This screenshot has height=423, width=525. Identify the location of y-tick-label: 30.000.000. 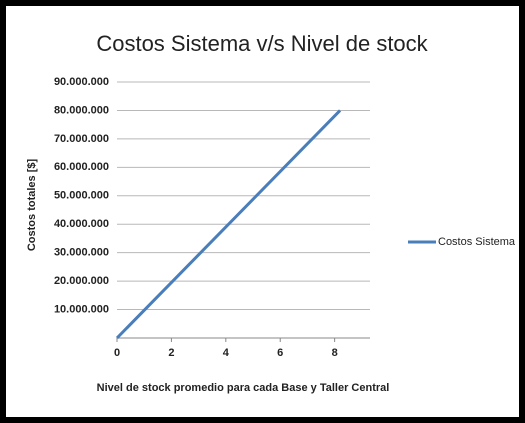
(81, 253).